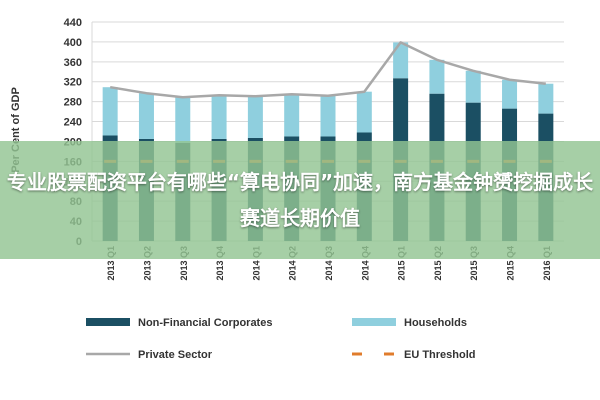 The width and height of the screenshot is (600, 400). Describe the element at coordinates (256, 263) in the screenshot. I see `x-tick-label: 2014 Q1` at that location.